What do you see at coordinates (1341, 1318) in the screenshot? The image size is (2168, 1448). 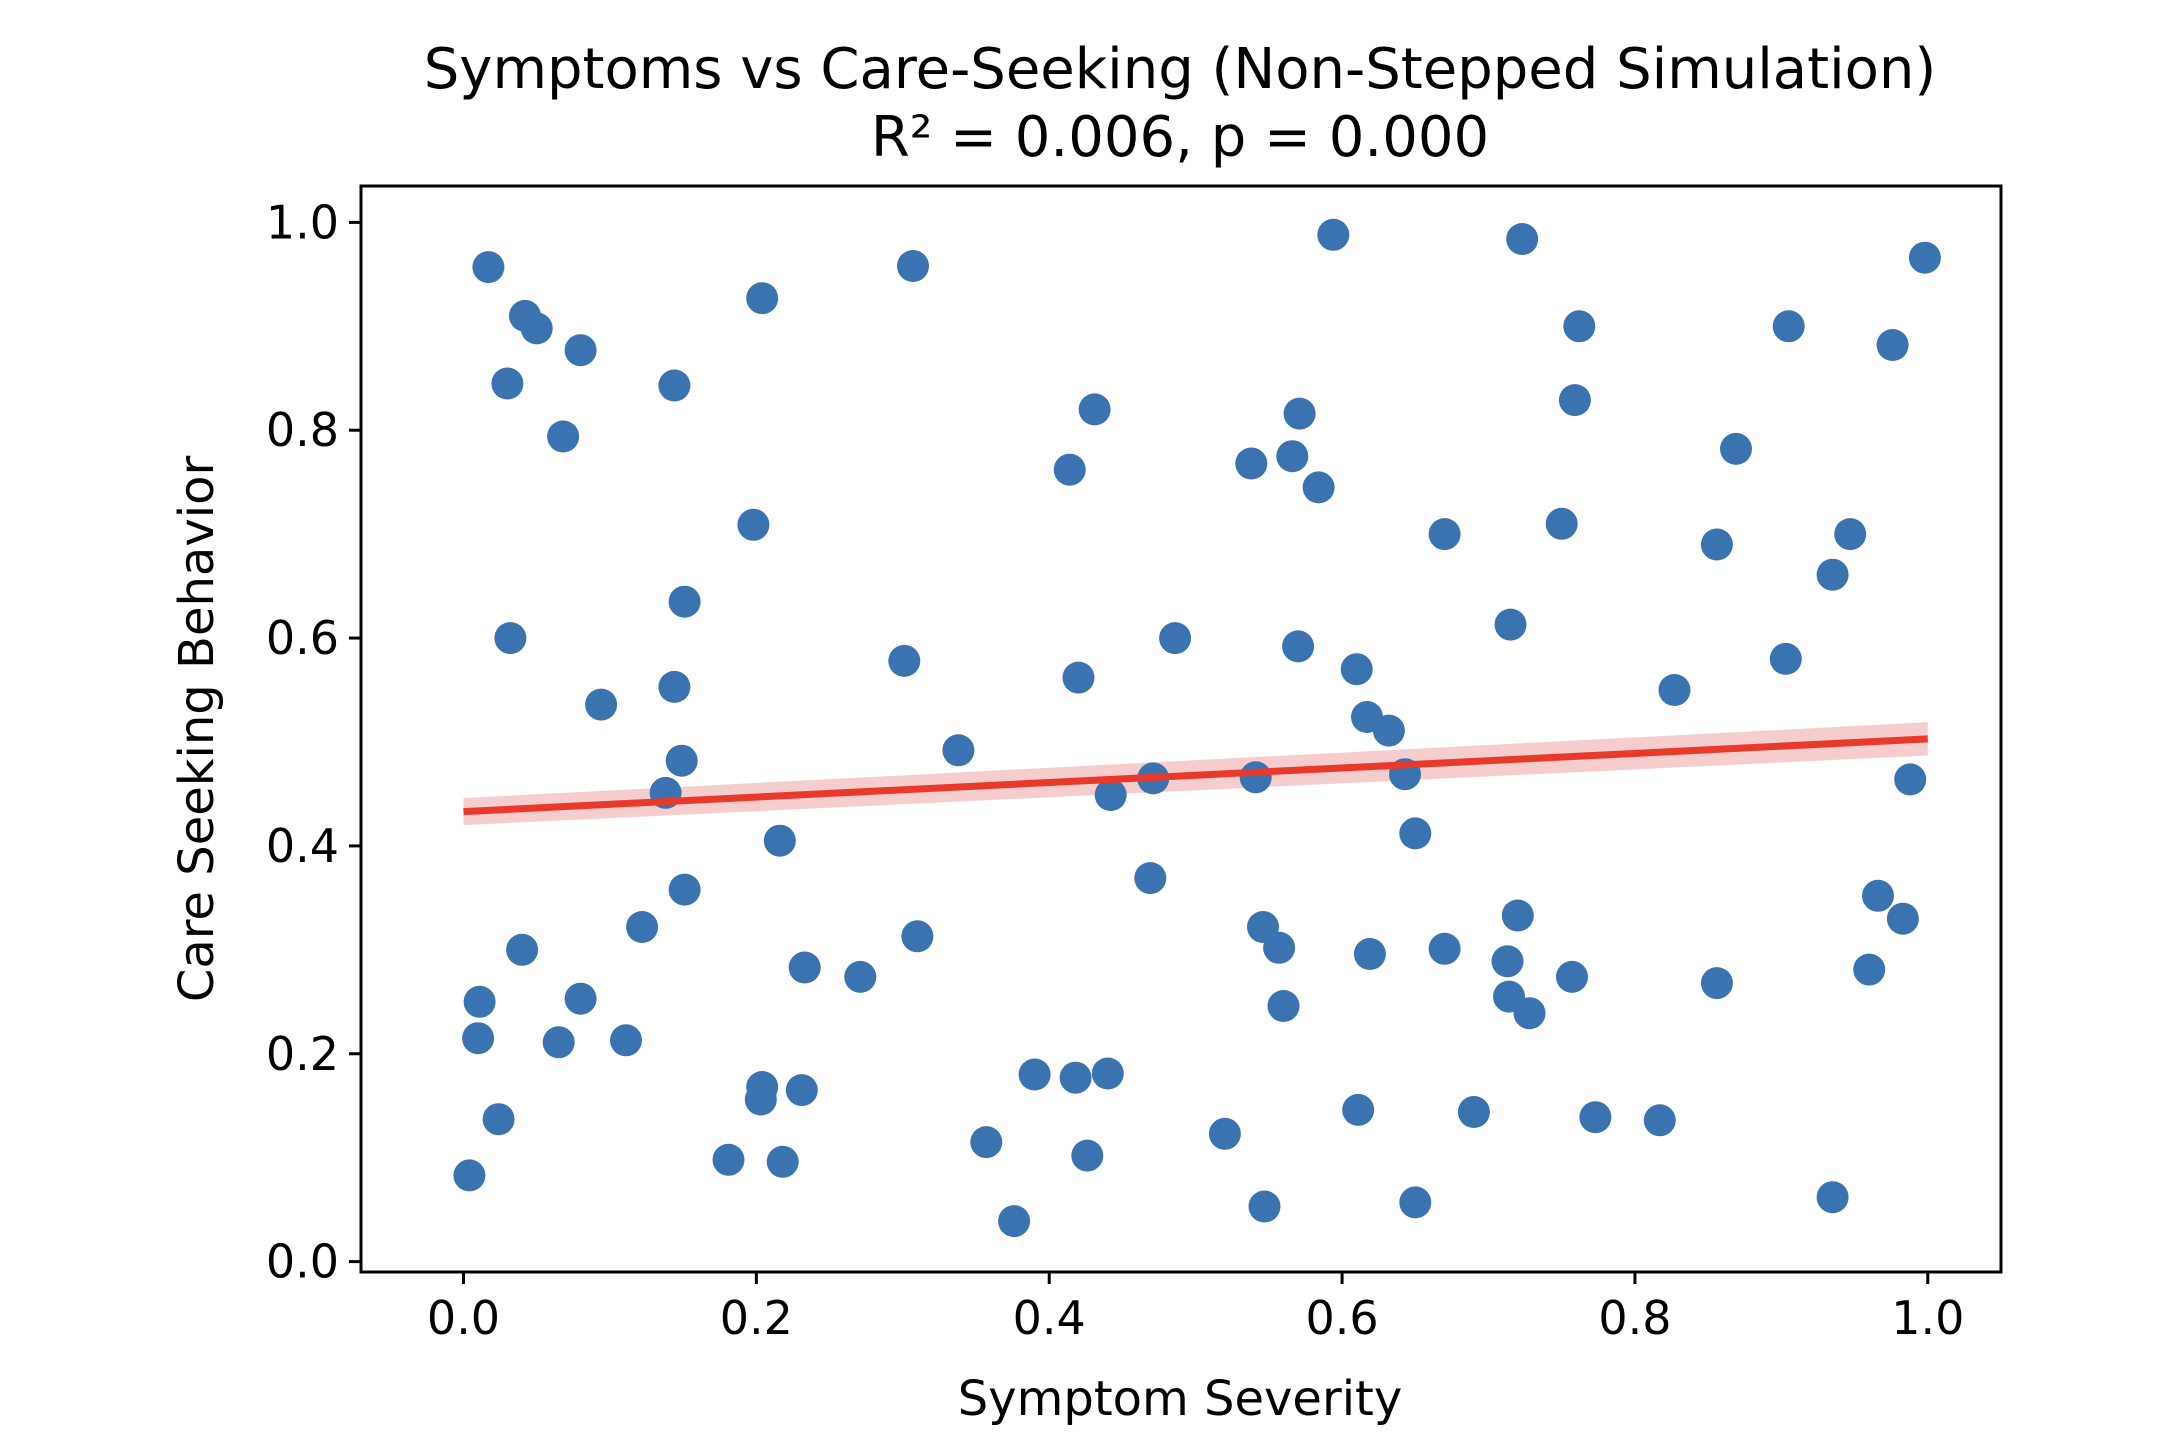 I see `x-tick-label: 0.6` at bounding box center [1341, 1318].